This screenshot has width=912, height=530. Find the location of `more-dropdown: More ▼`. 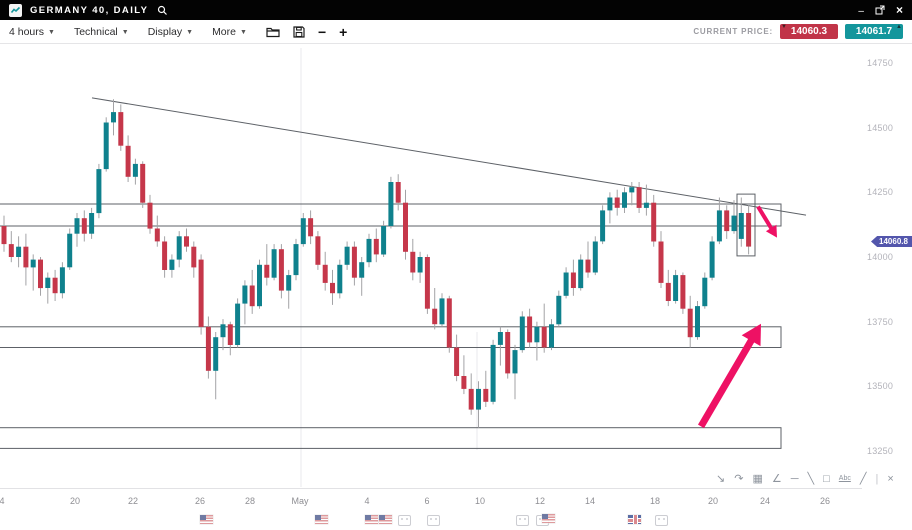

more-dropdown: More ▼ is located at coordinates (229, 32).